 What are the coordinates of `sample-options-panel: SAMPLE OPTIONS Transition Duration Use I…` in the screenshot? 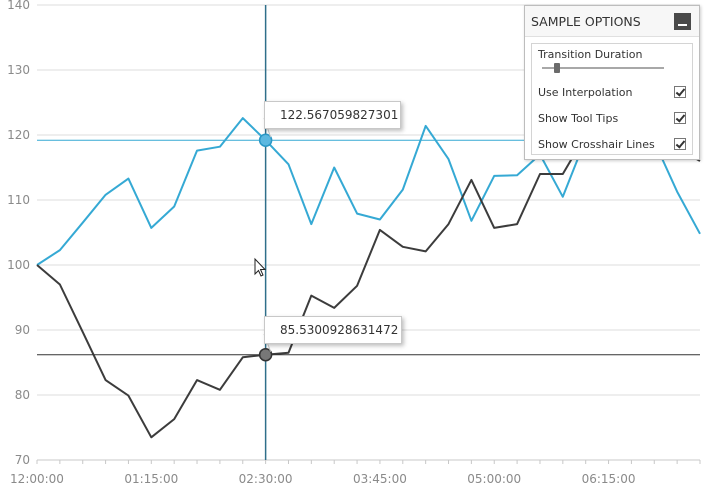 It's located at (612, 82).